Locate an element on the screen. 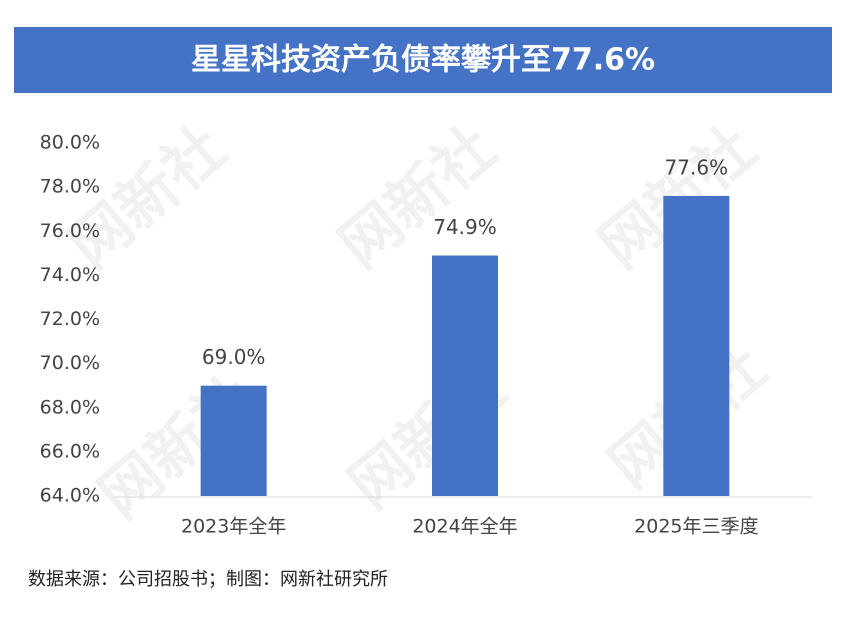 Image resolution: width=864 pixels, height=636 pixels. source-note: 数据来源：公司招股书；制图：网新社研究所 is located at coordinates (208, 579).